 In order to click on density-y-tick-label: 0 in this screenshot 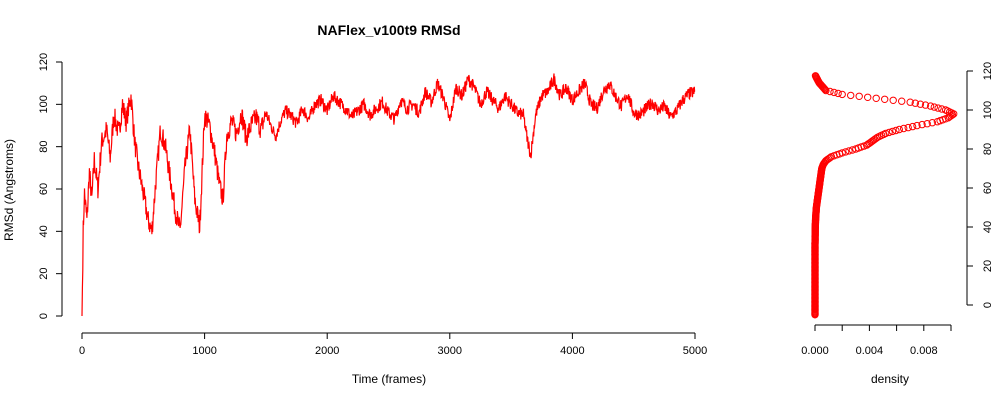, I will do `click(988, 305)`.